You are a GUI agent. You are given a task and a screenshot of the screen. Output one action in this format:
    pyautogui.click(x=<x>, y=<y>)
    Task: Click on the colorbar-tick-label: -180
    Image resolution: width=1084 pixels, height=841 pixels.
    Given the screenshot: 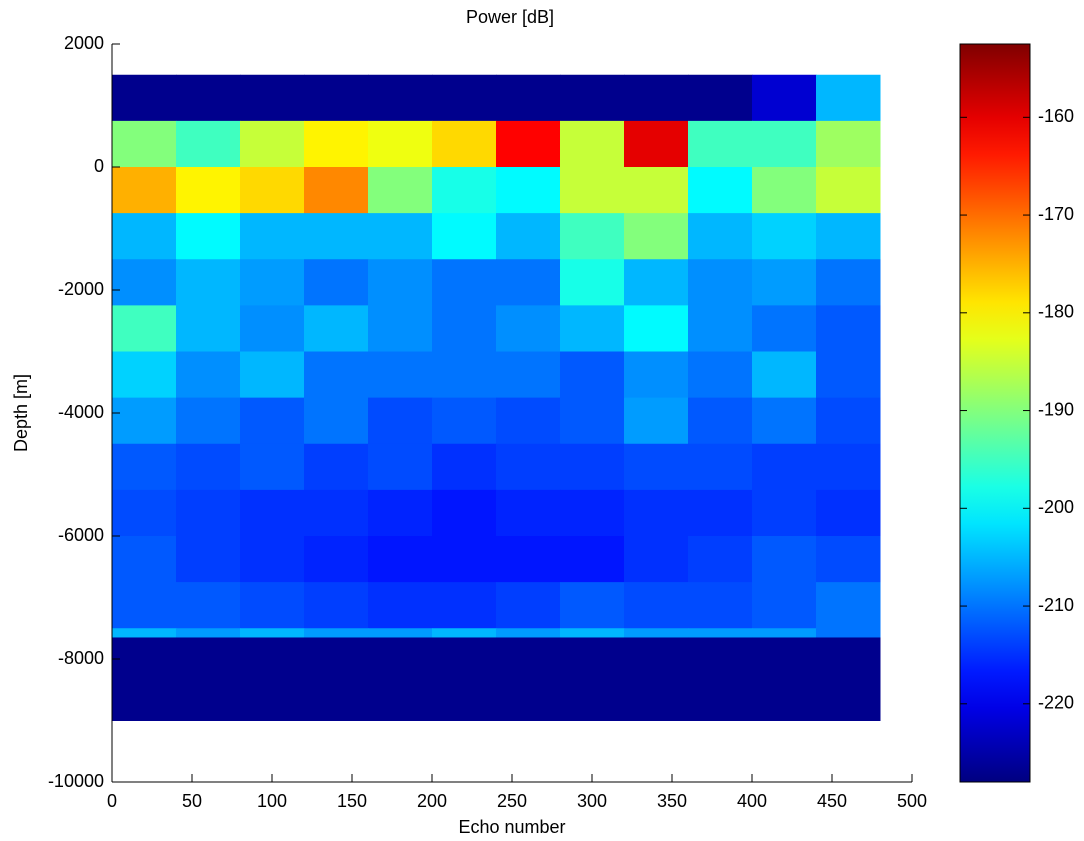 What is the action you would take?
    pyautogui.click(x=1056, y=312)
    